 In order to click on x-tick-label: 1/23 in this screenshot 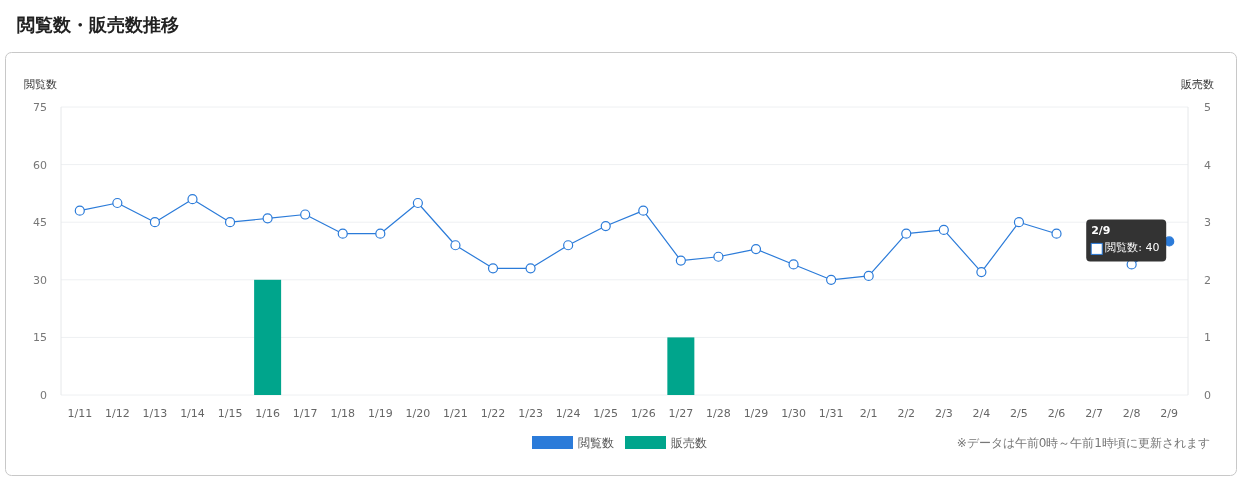, I will do `click(530, 413)`.